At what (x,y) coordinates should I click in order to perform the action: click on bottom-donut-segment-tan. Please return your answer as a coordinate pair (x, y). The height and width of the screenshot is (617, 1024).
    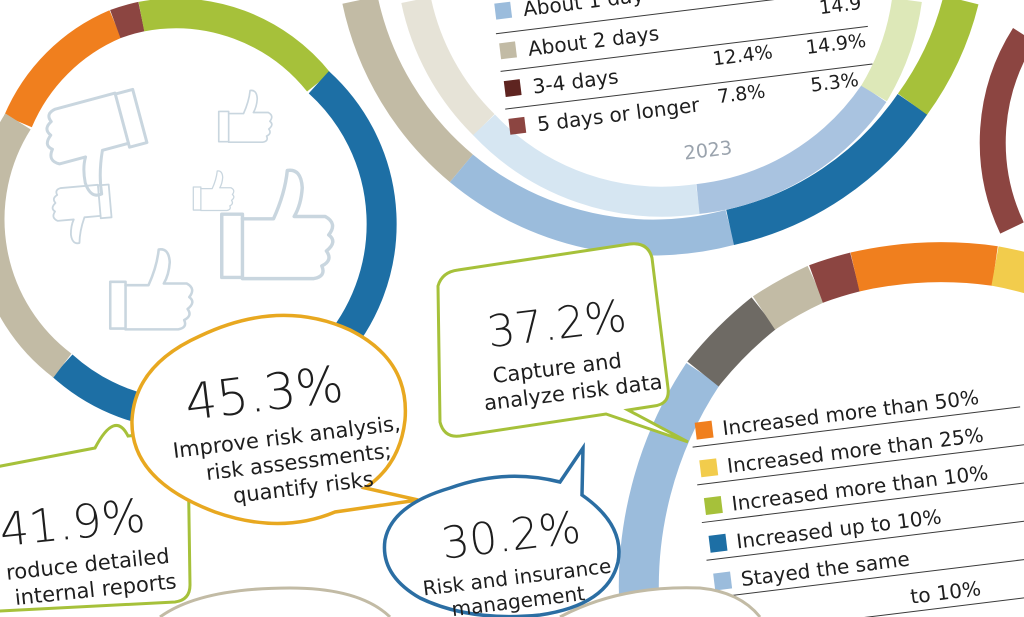
    Looking at the image, I should click on (788, 297).